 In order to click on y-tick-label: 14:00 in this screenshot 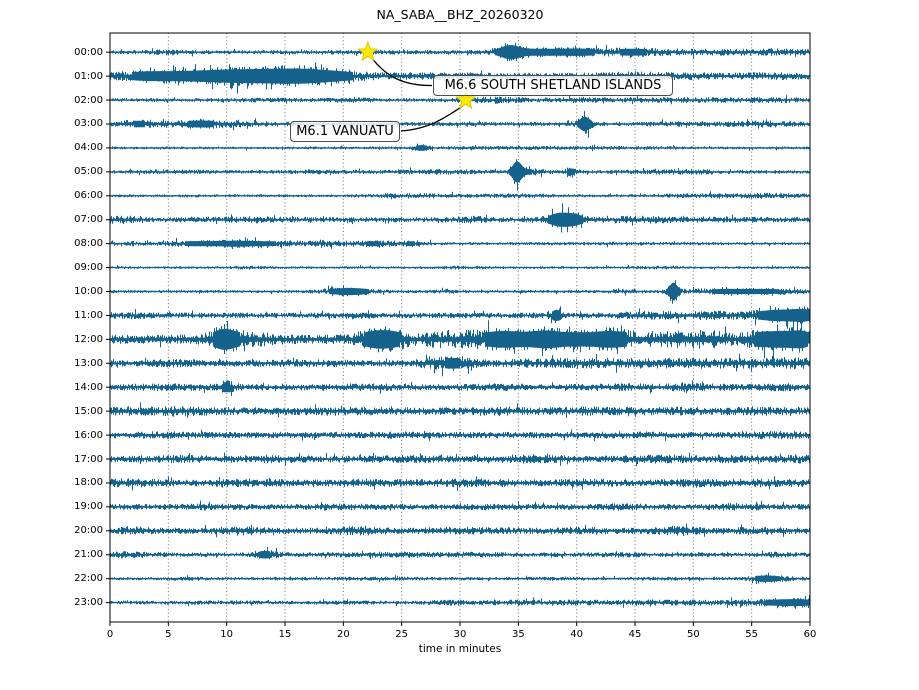, I will do `click(88, 387)`.